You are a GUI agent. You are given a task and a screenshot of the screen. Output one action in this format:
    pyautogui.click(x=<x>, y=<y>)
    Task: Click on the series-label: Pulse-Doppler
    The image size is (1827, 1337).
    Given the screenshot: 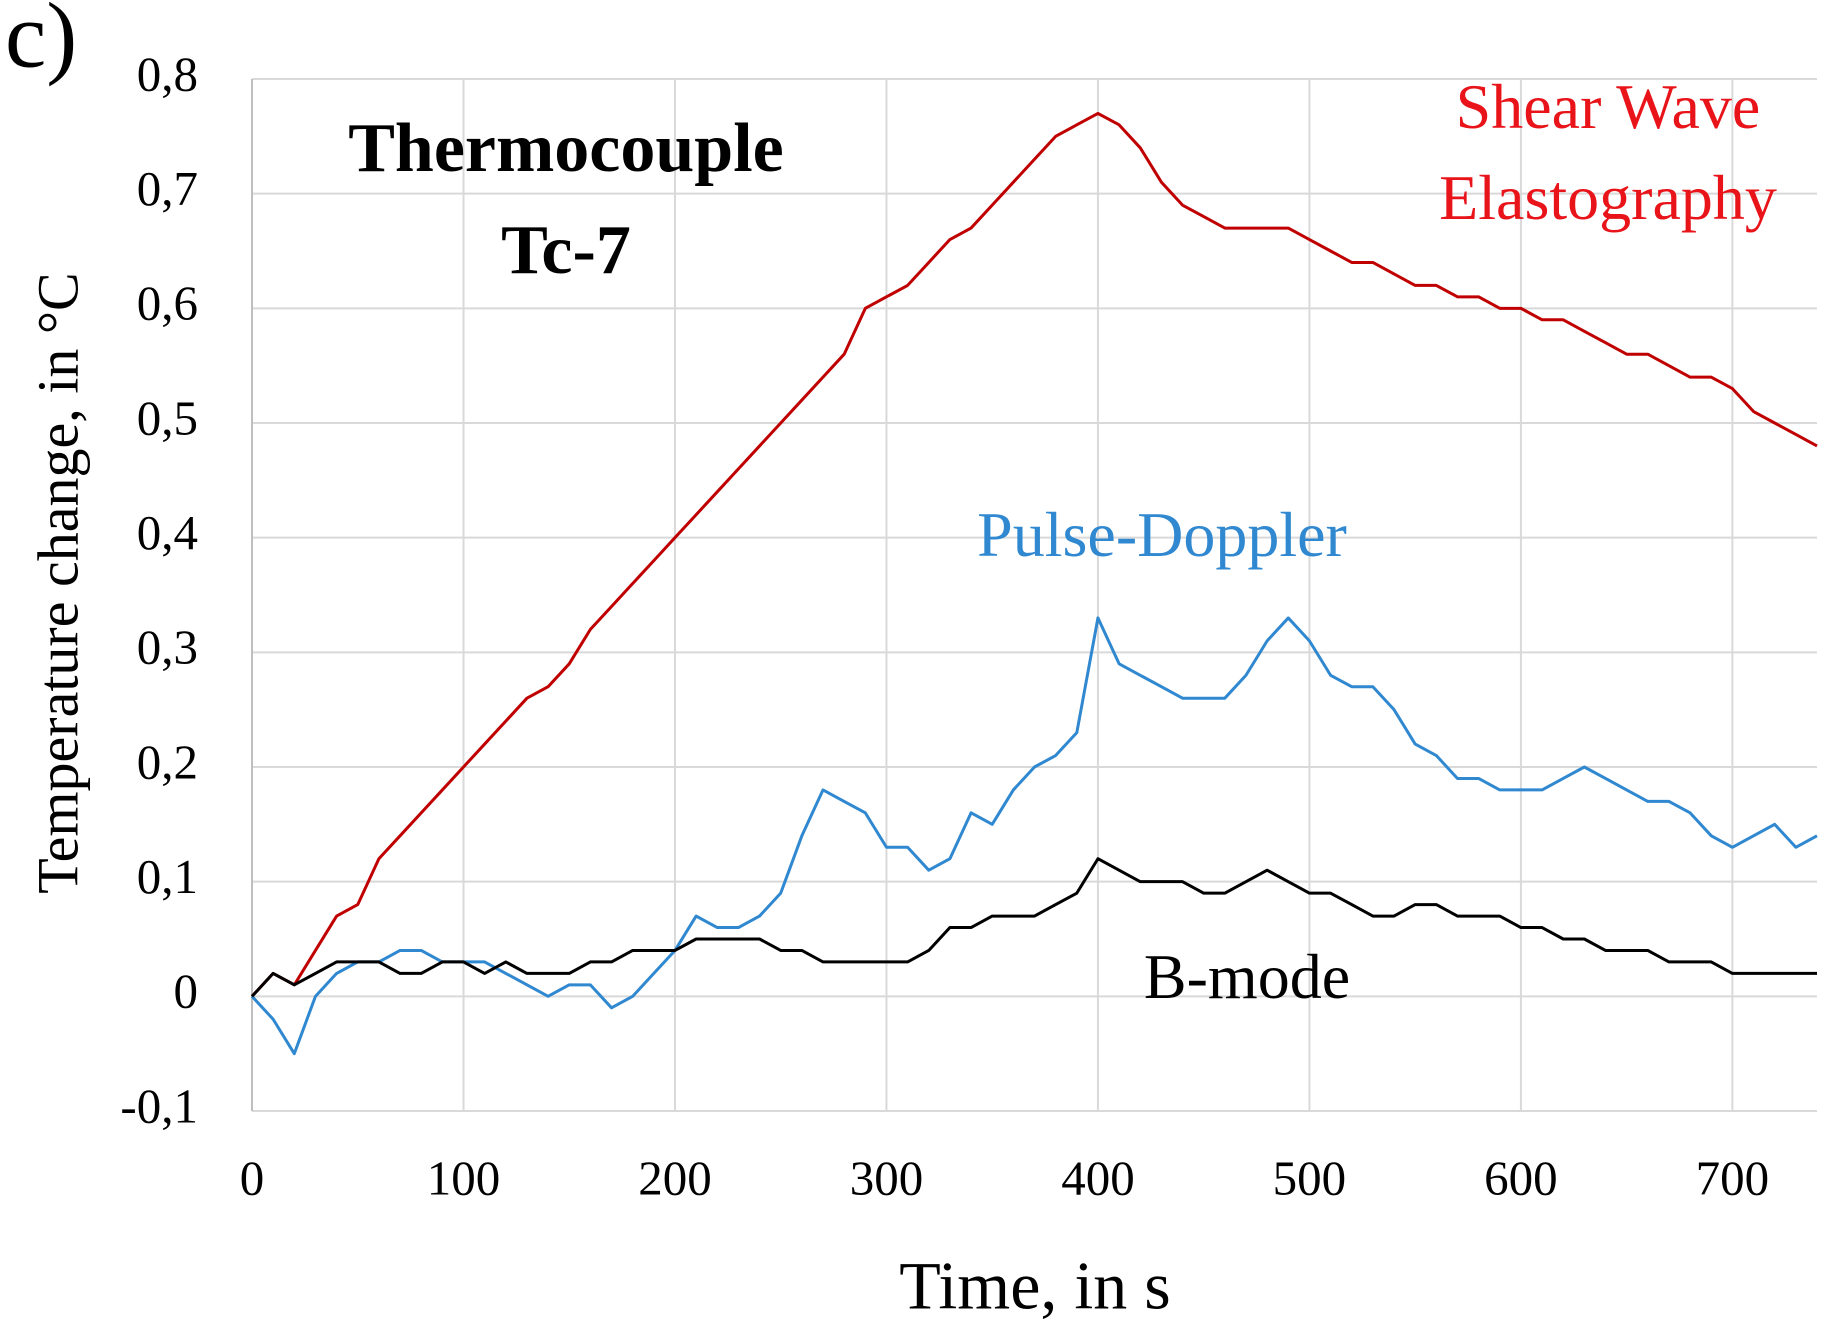 What is the action you would take?
    pyautogui.click(x=1162, y=534)
    